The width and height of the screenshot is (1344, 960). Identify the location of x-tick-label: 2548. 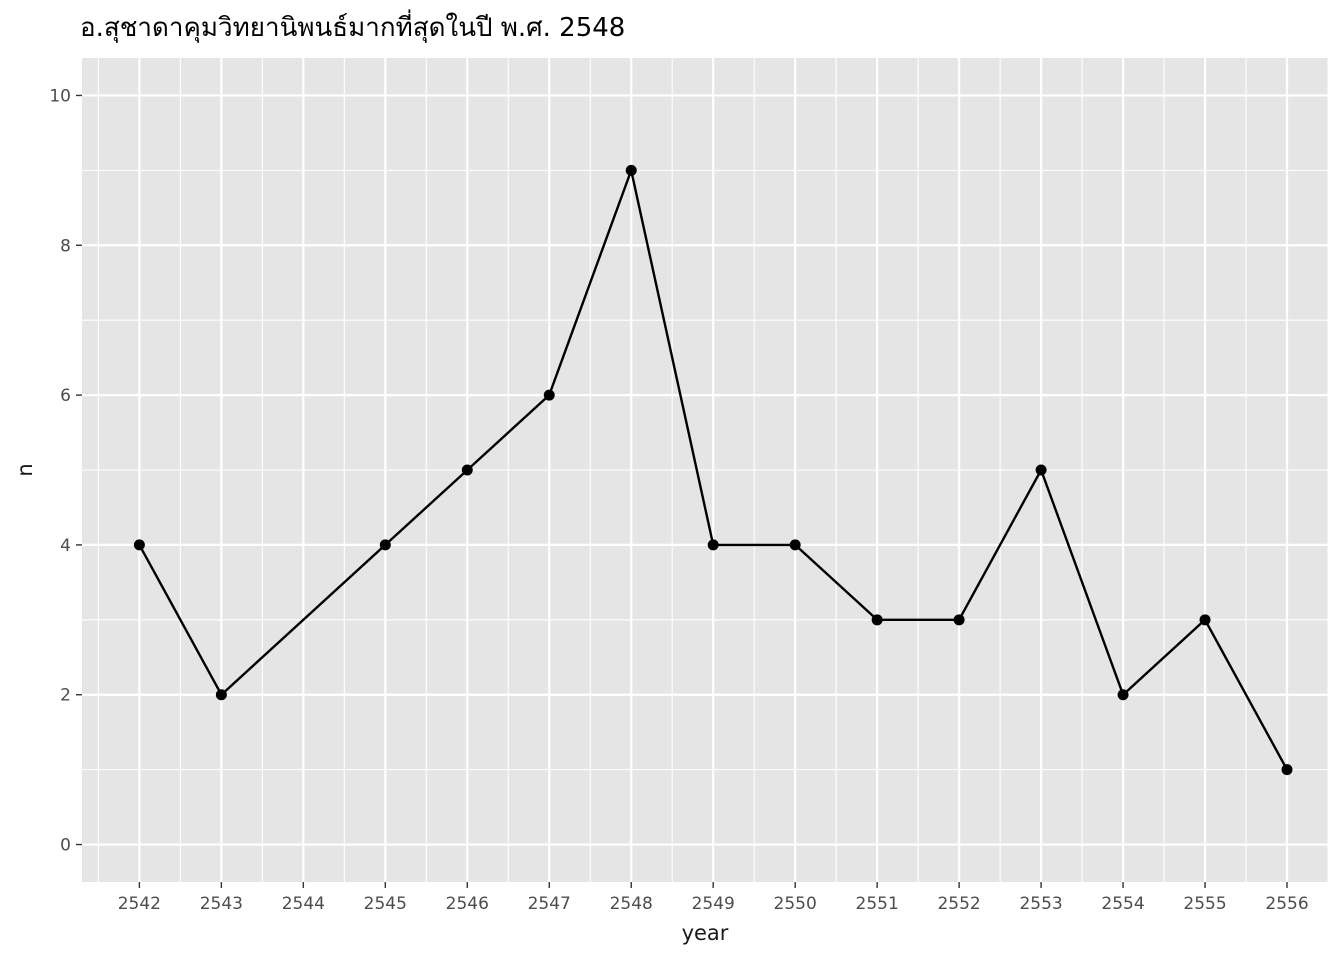
(631, 904).